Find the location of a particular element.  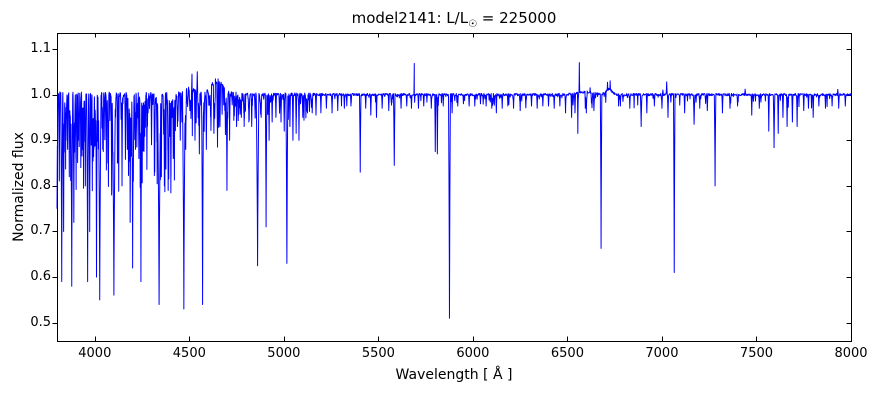

y-tick-label: 0.9 is located at coordinates (40, 140).